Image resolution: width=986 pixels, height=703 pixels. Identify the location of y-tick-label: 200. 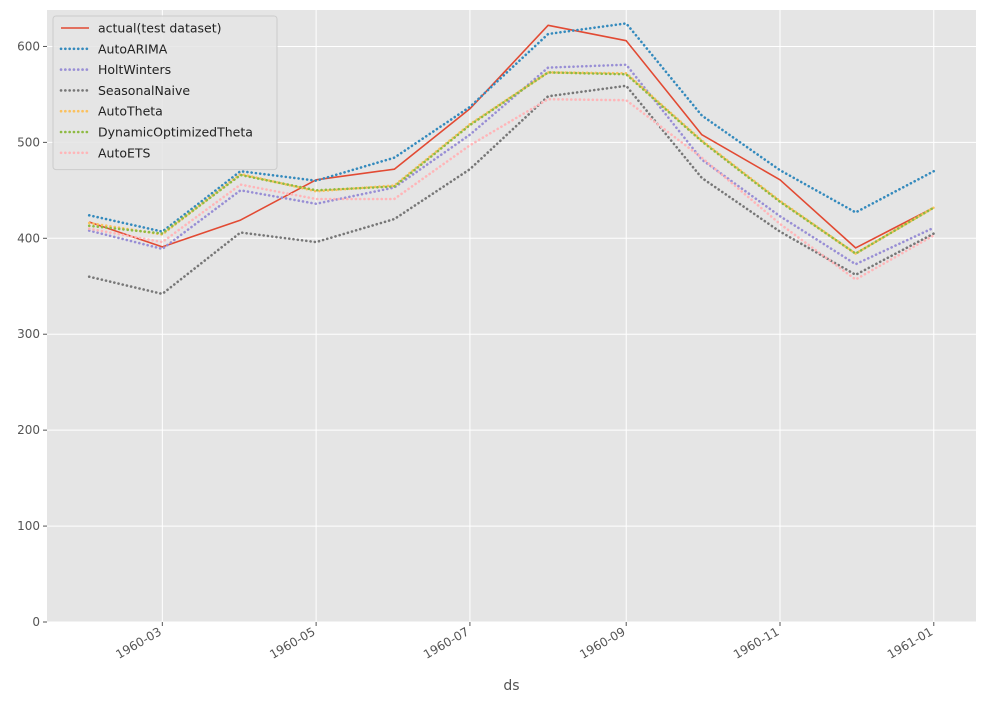
(28, 430).